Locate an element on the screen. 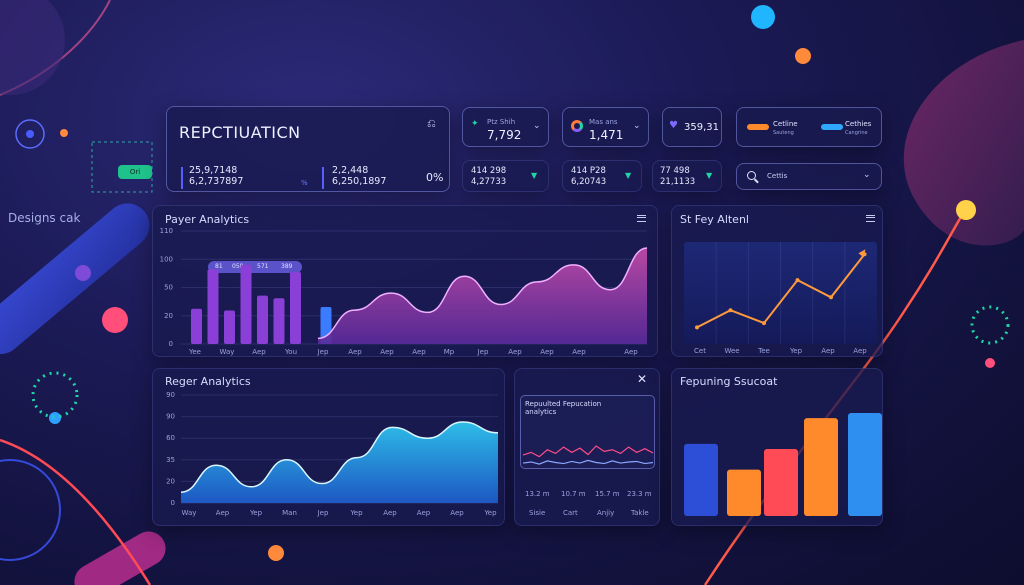  search-placeholder: Cettis is located at coordinates (777, 176).